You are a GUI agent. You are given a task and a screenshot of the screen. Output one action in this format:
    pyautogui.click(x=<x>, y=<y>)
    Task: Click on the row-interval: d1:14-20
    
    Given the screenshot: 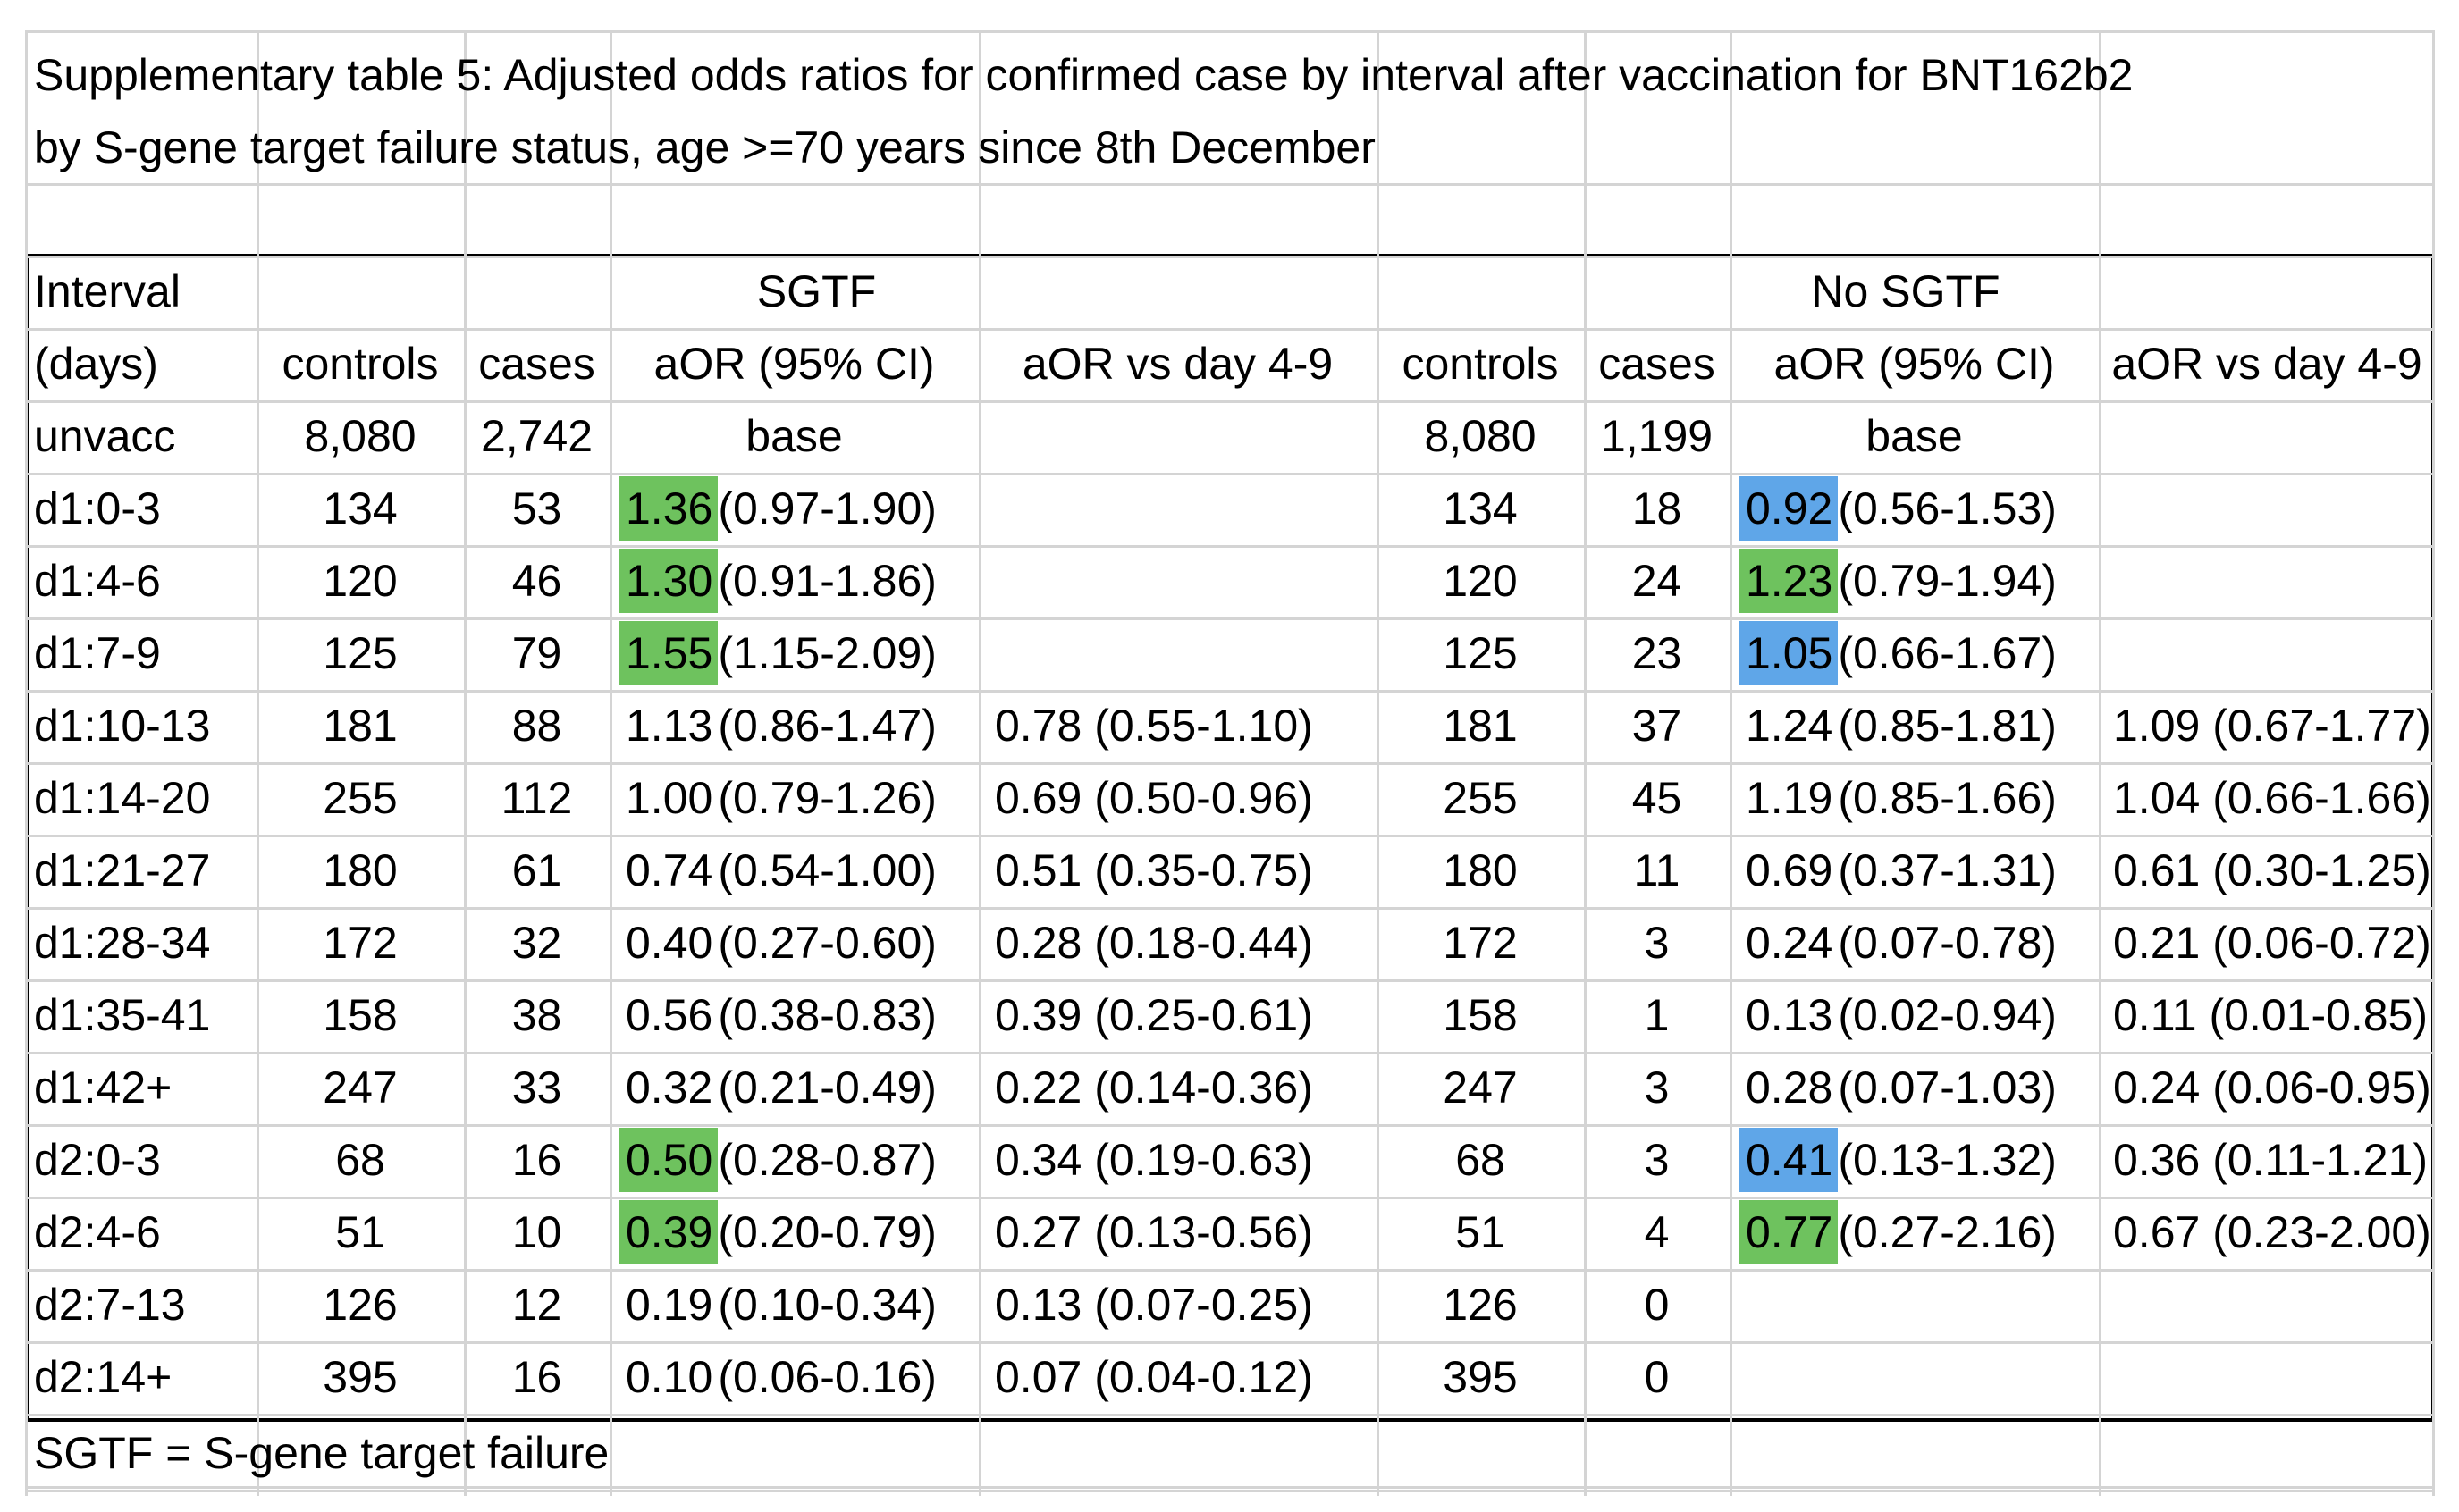 What is the action you would take?
    pyautogui.click(x=122, y=798)
    